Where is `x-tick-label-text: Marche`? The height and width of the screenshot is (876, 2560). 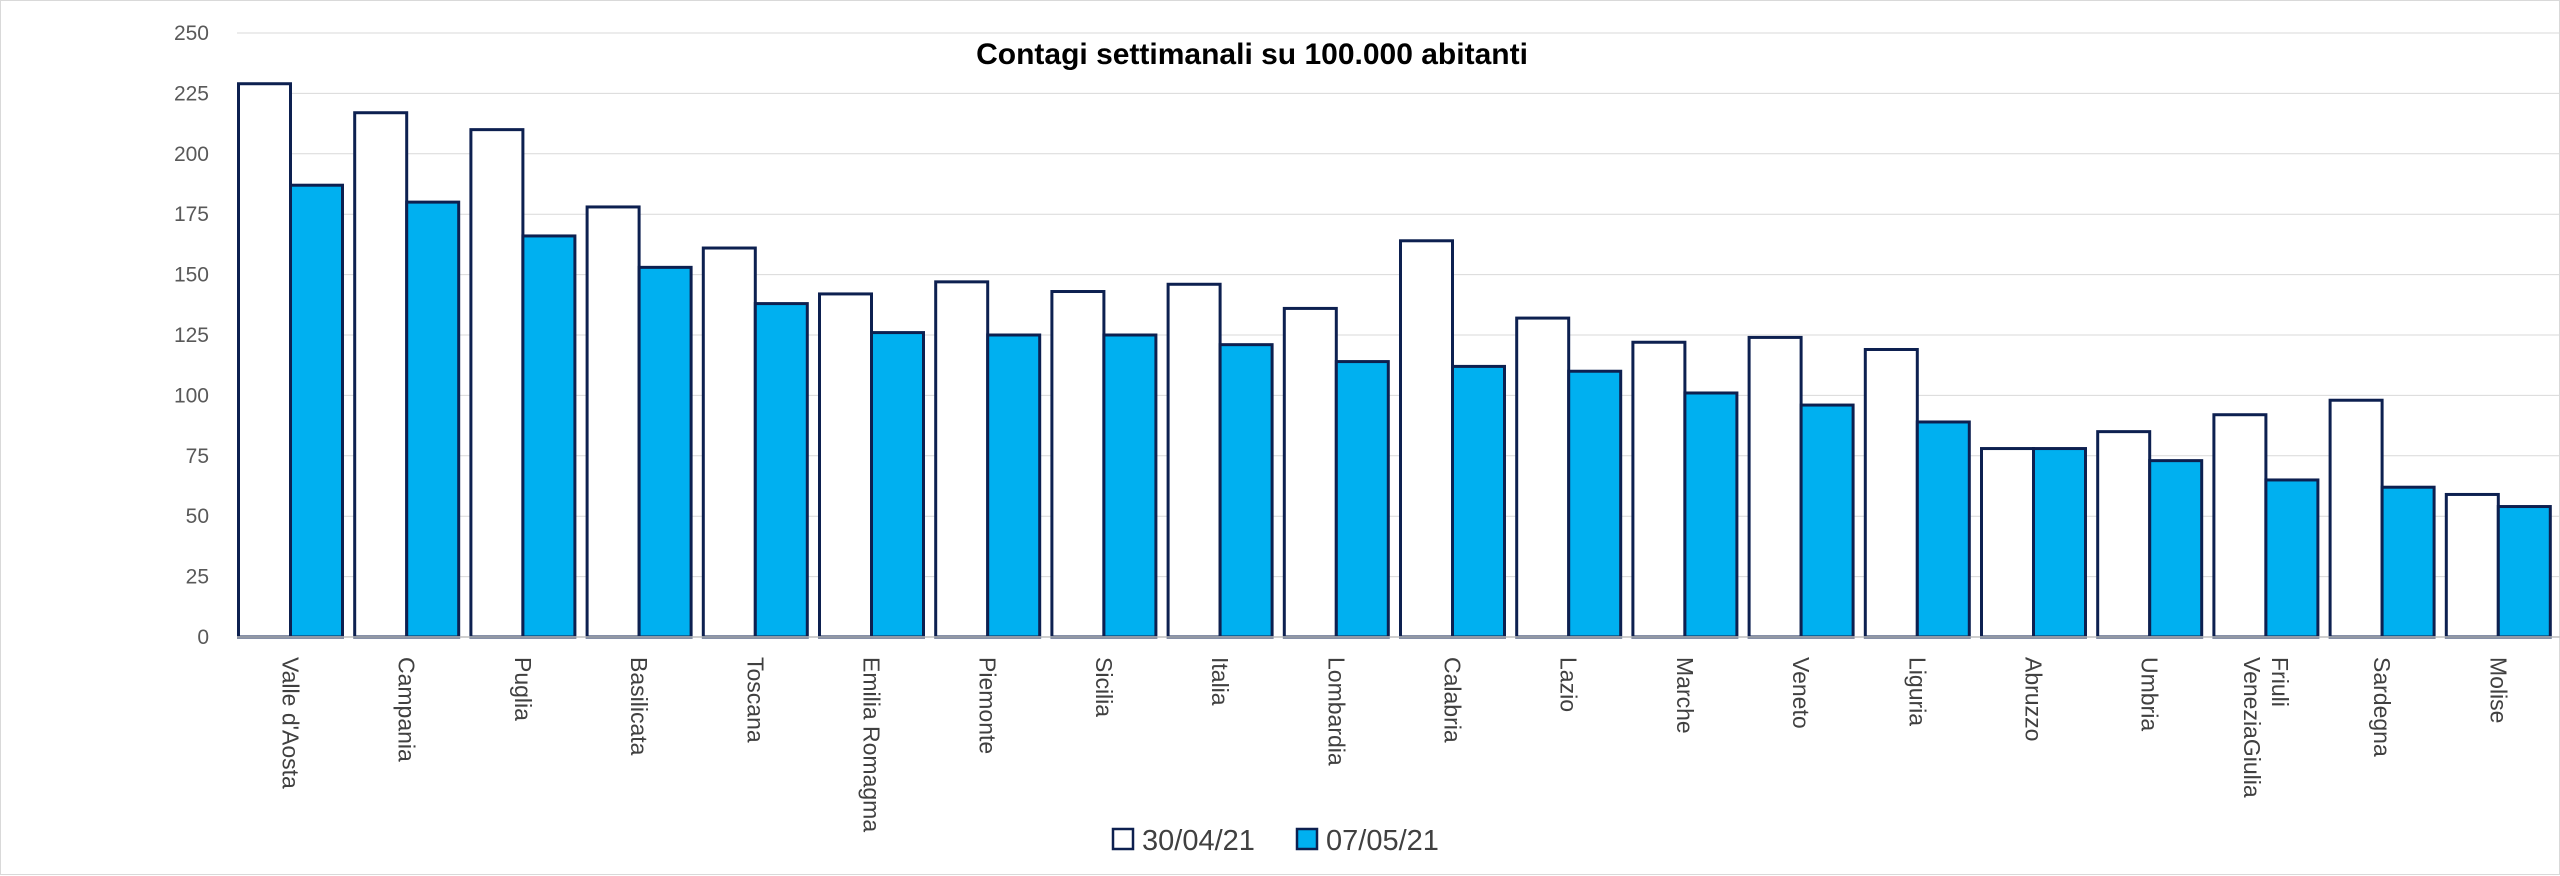
x-tick-label-text: Marche is located at coordinates (1685, 695).